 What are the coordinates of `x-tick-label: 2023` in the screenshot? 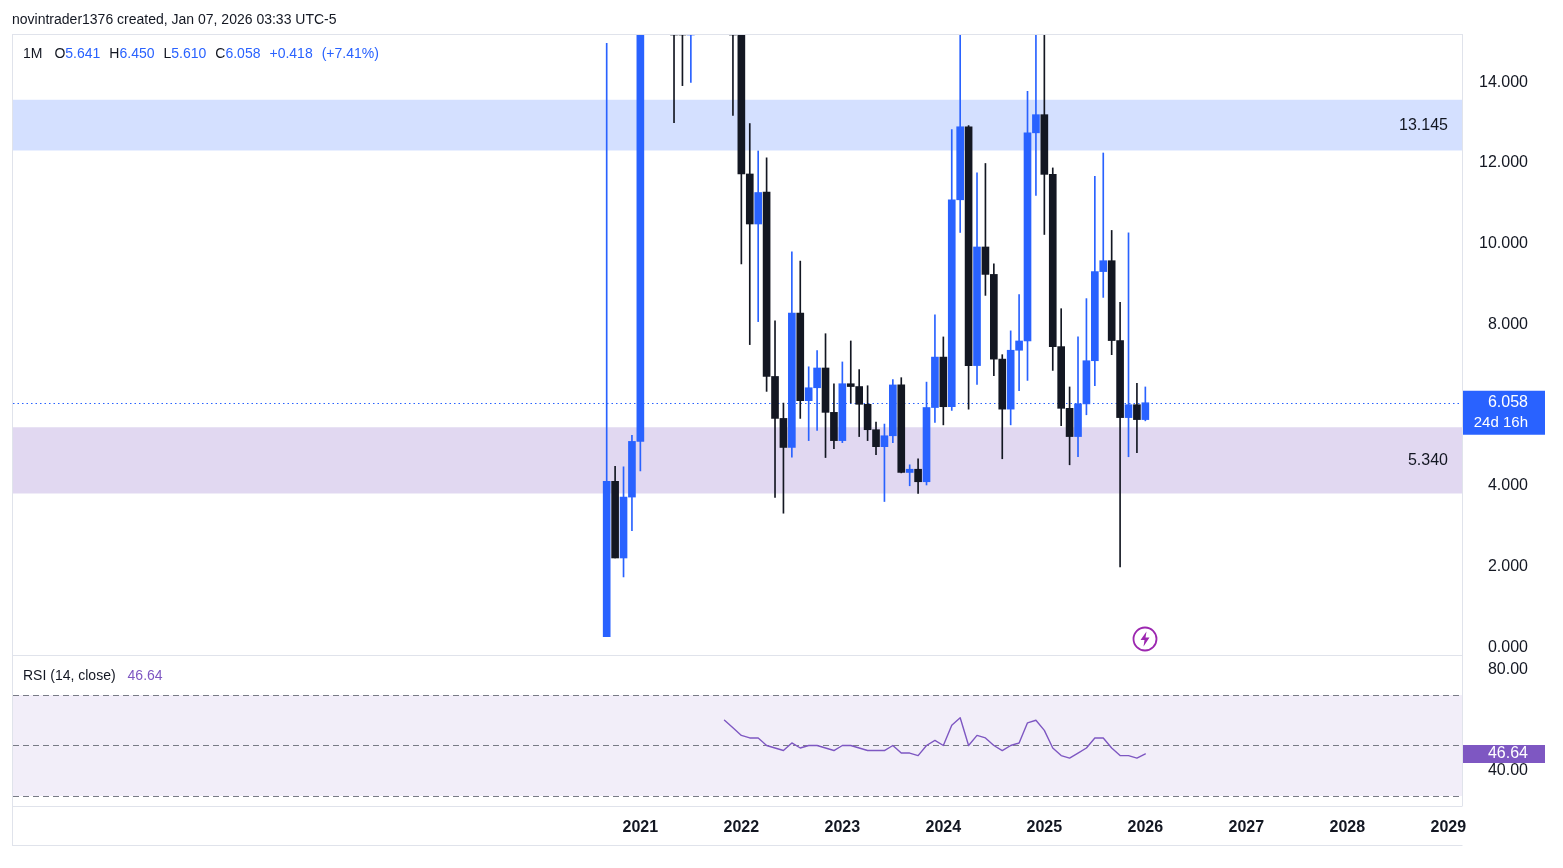 It's located at (842, 827).